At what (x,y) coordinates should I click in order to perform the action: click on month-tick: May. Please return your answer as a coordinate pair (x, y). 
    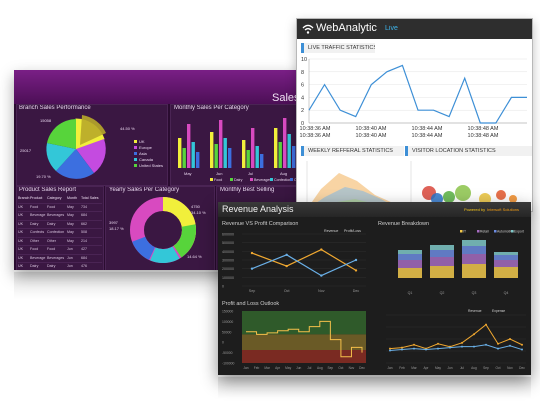
    Looking at the image, I should click on (188, 173).